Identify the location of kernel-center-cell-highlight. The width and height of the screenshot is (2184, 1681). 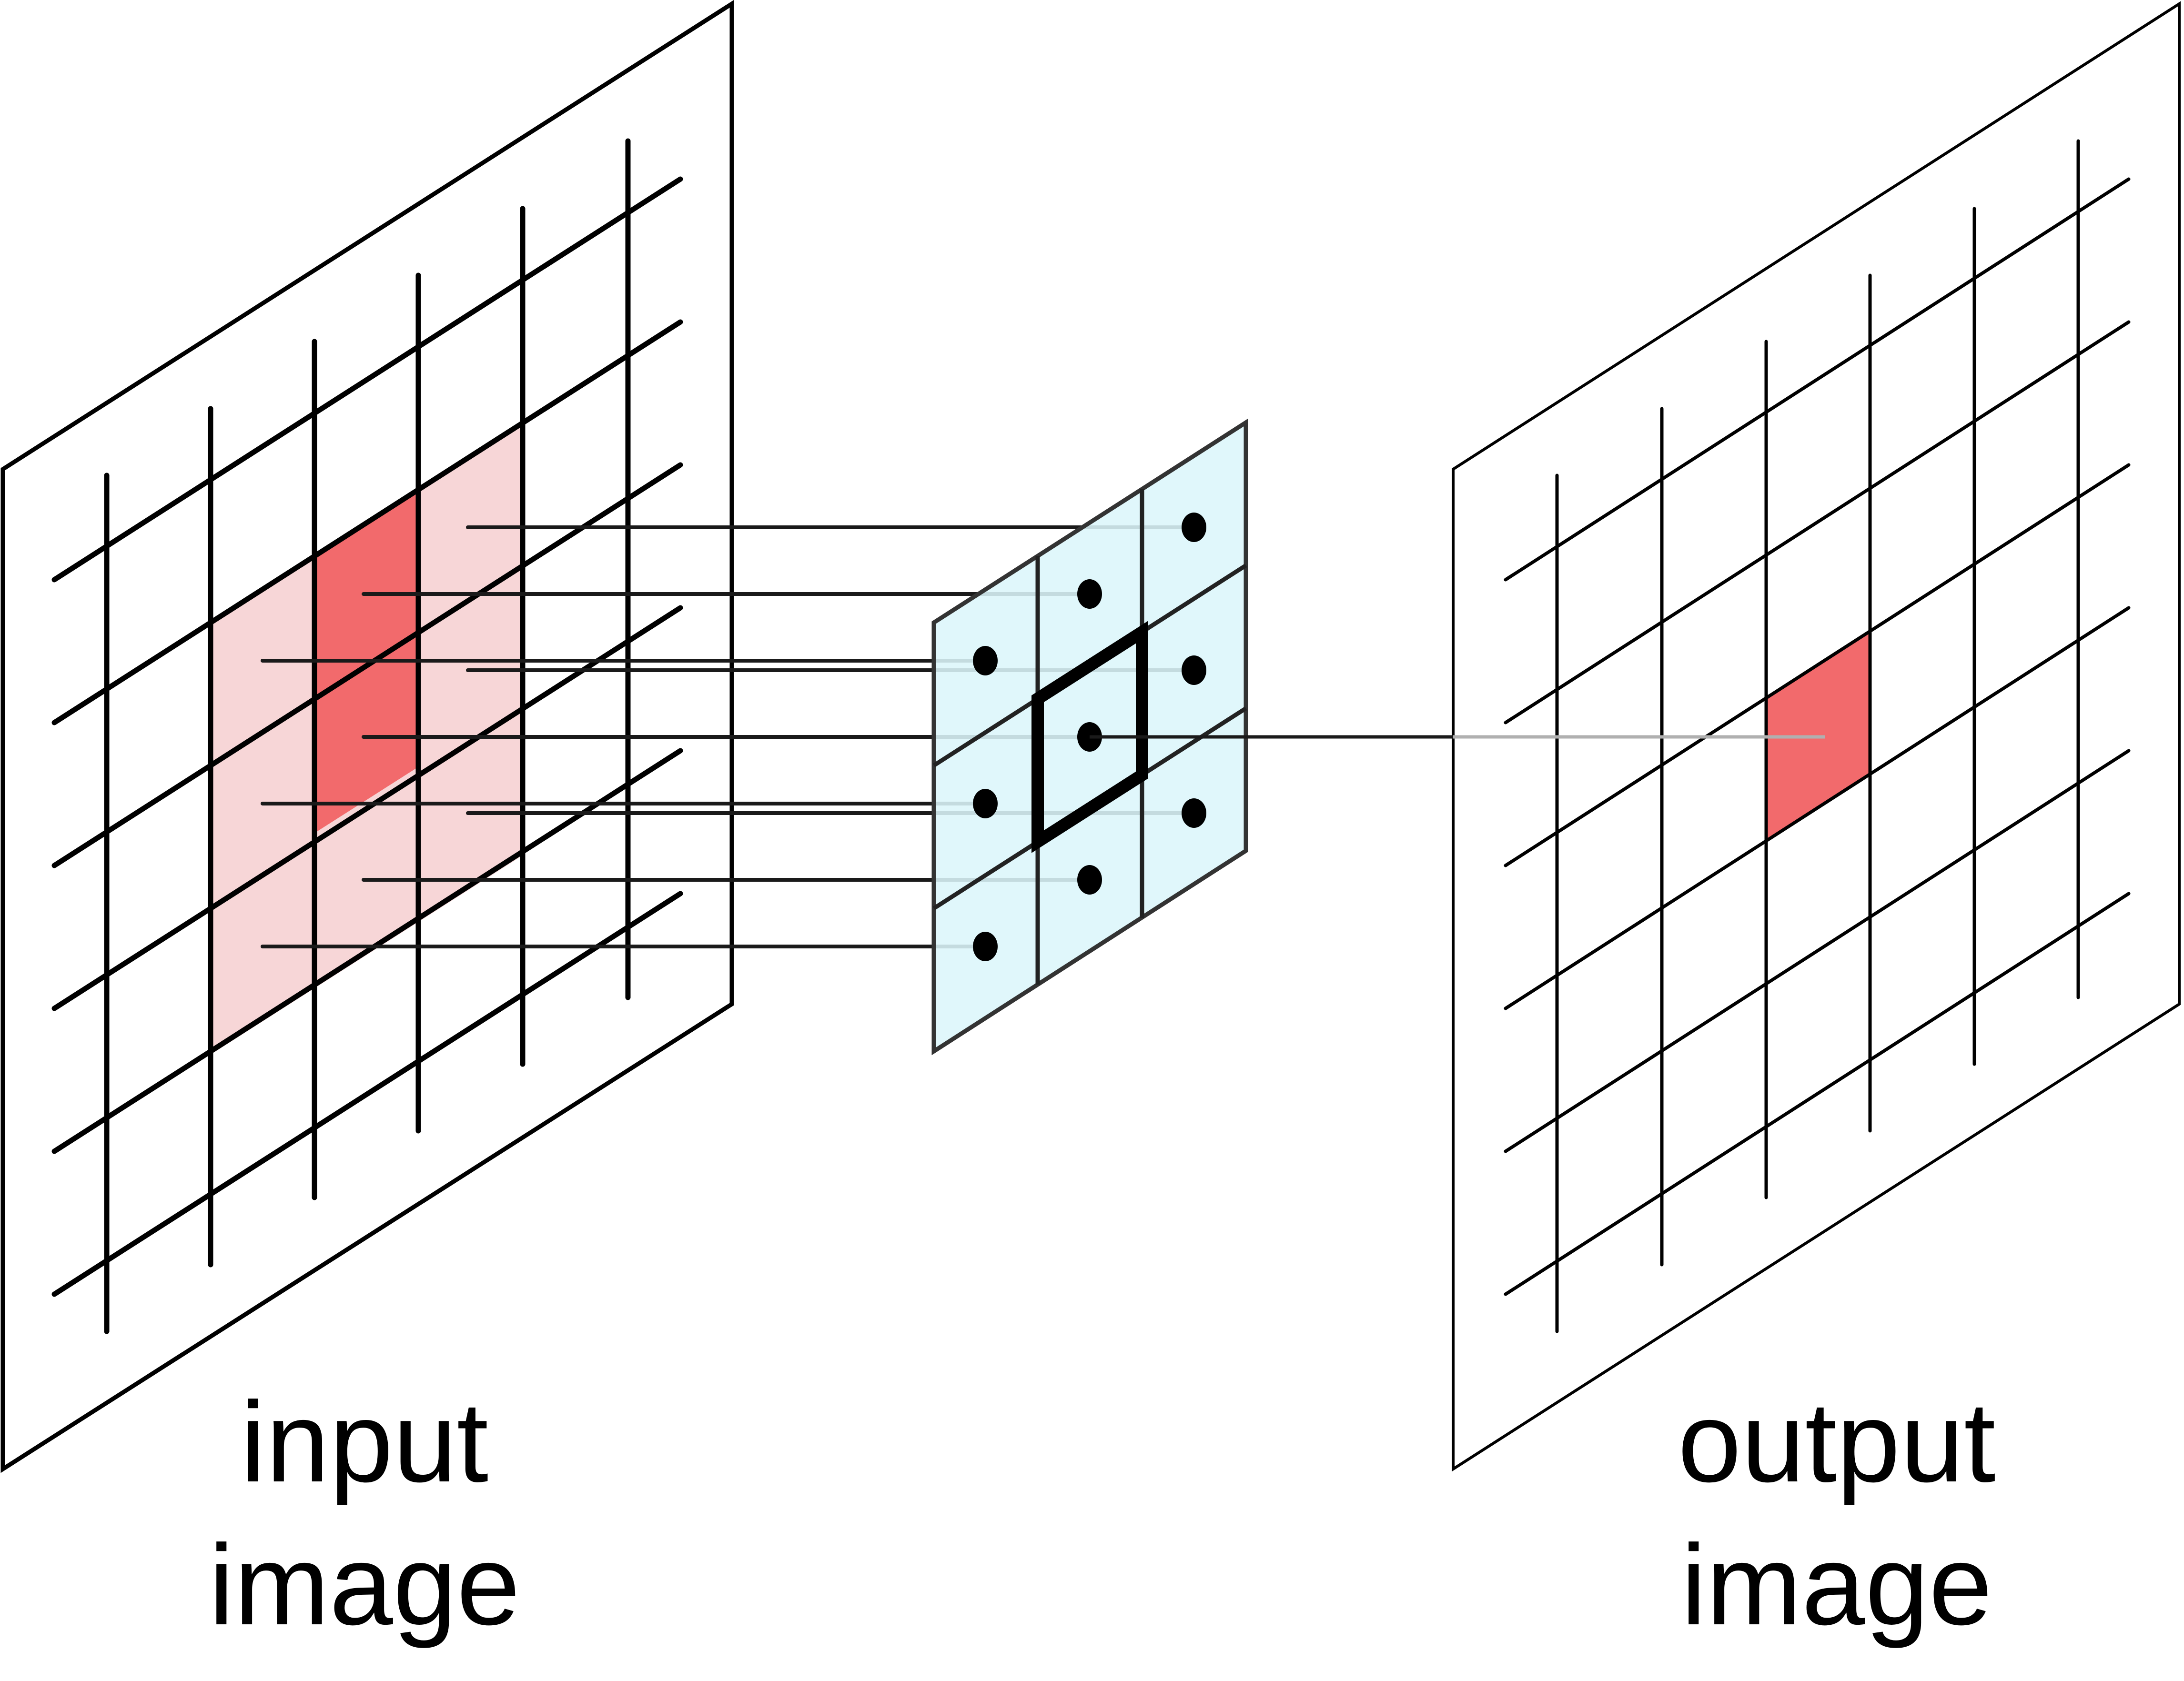
(1089, 737).